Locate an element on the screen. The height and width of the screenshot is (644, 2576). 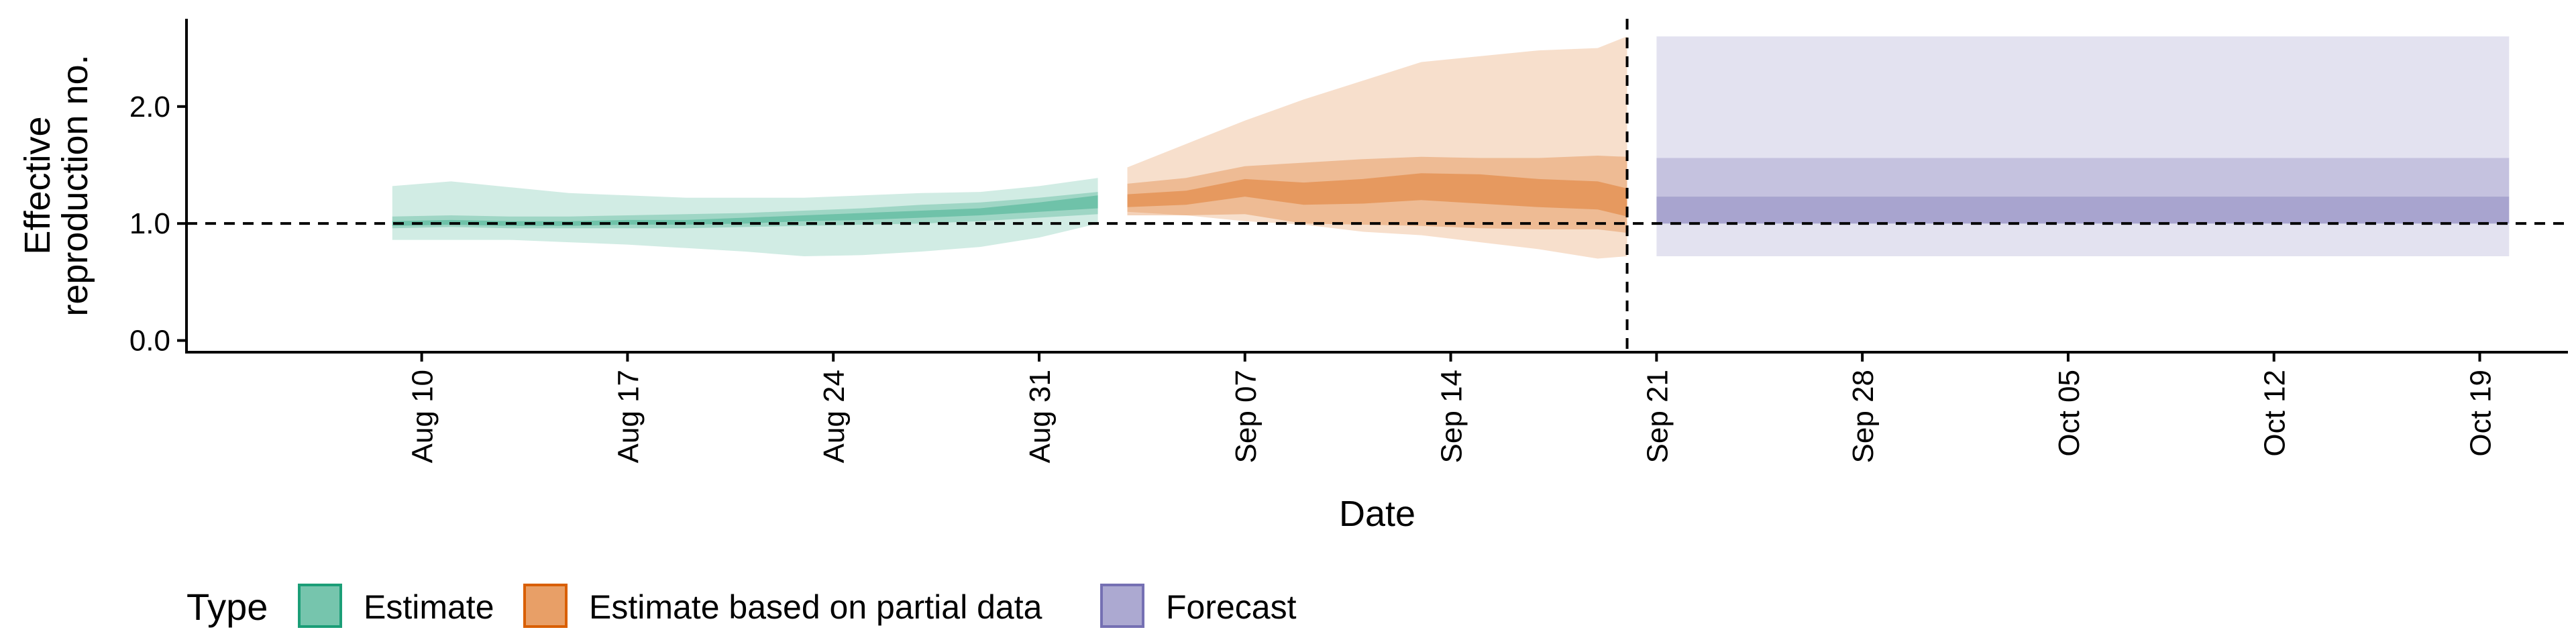
x-tick-label: Sep 28 is located at coordinates (1863, 416).